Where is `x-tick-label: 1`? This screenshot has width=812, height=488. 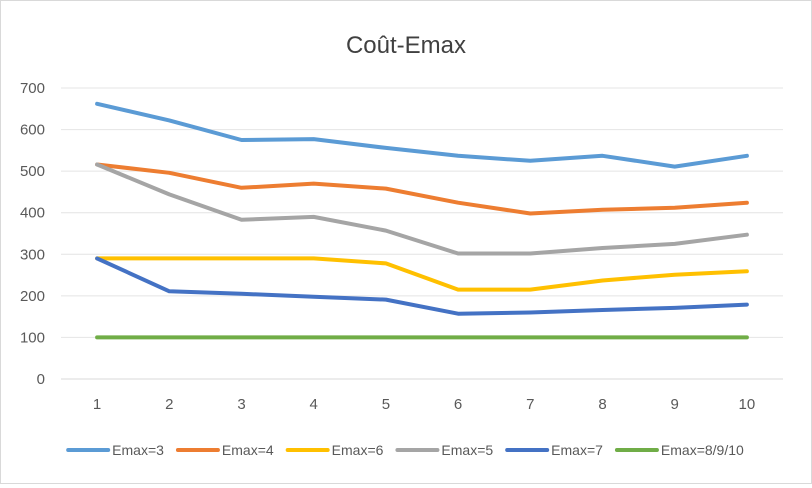 x-tick-label: 1 is located at coordinates (97, 404).